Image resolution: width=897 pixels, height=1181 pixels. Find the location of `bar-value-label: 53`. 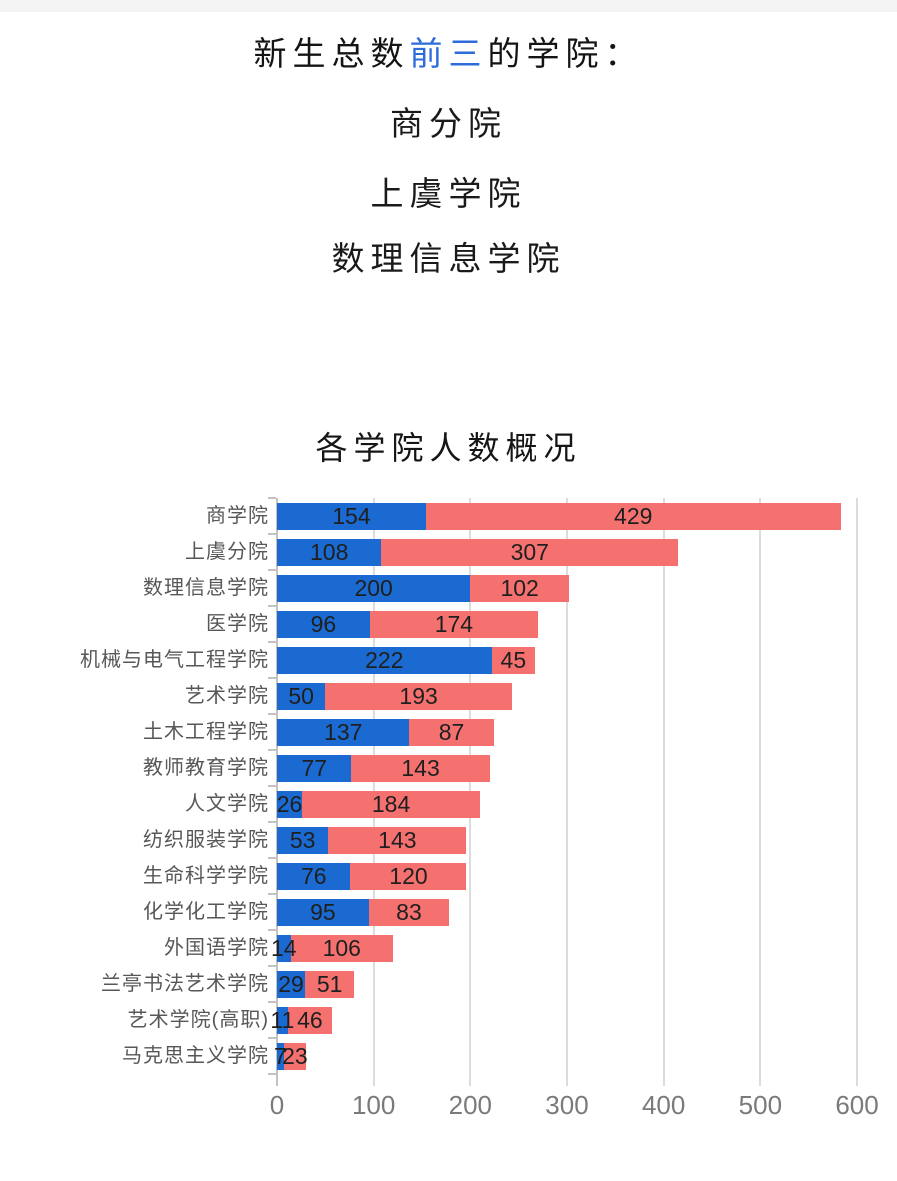

bar-value-label: 53 is located at coordinates (302, 839).